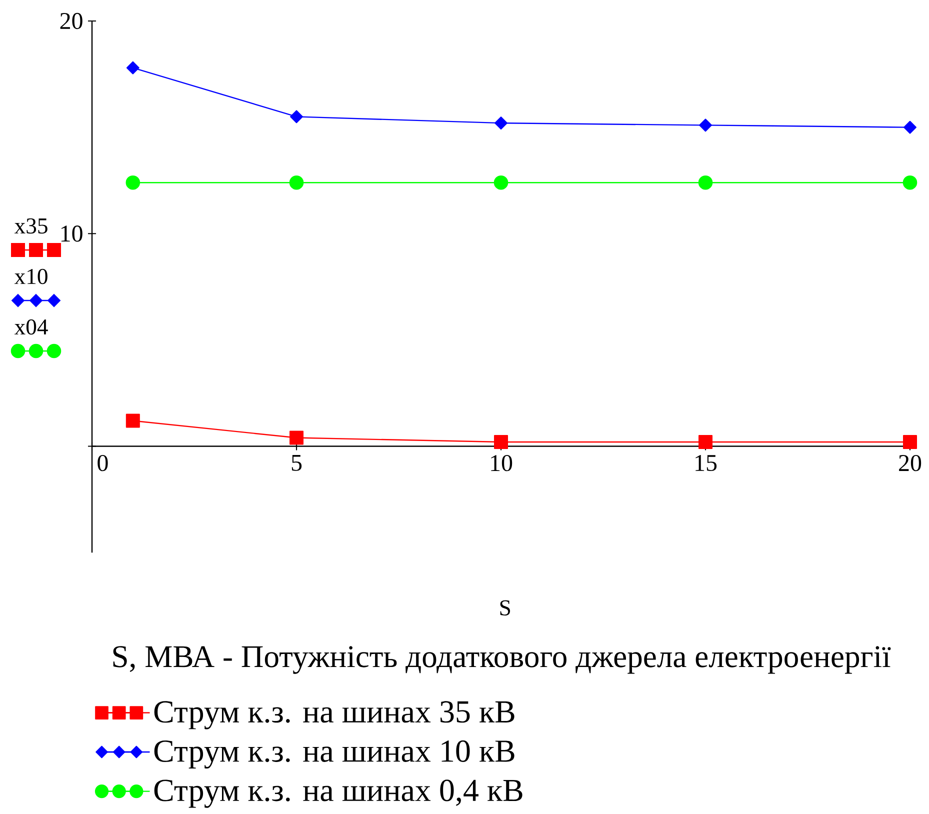 The width and height of the screenshot is (929, 814). Describe the element at coordinates (501, 463) in the screenshot. I see `x-tick-label: 10` at that location.